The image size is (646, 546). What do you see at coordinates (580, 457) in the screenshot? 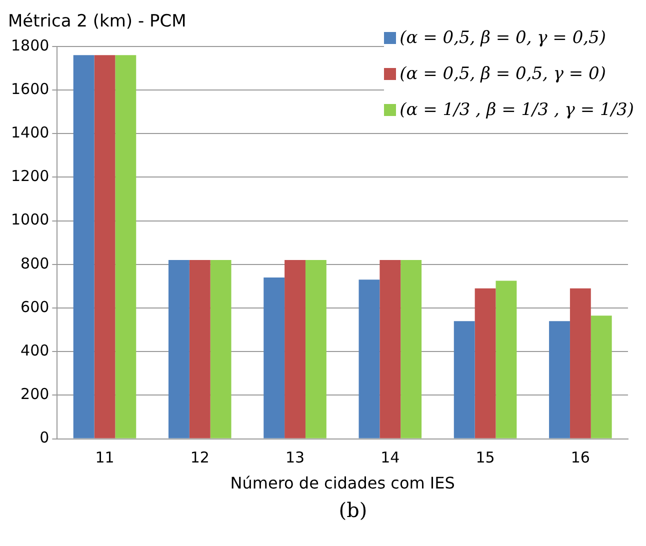
I see `x-tick-label: 16` at bounding box center [580, 457].